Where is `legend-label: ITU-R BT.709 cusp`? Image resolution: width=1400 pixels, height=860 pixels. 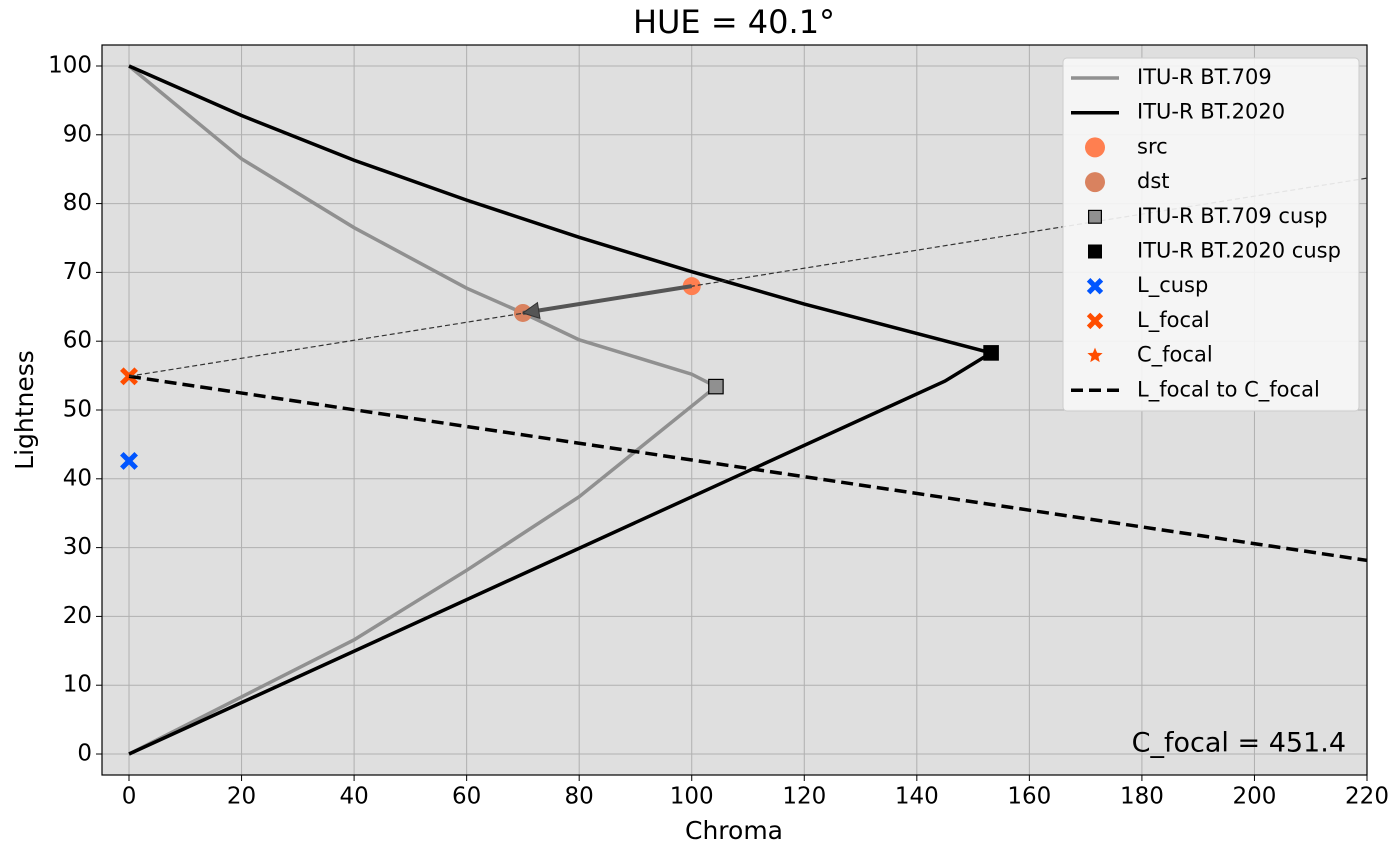 legend-label: ITU-R BT.709 cusp is located at coordinates (1232, 216).